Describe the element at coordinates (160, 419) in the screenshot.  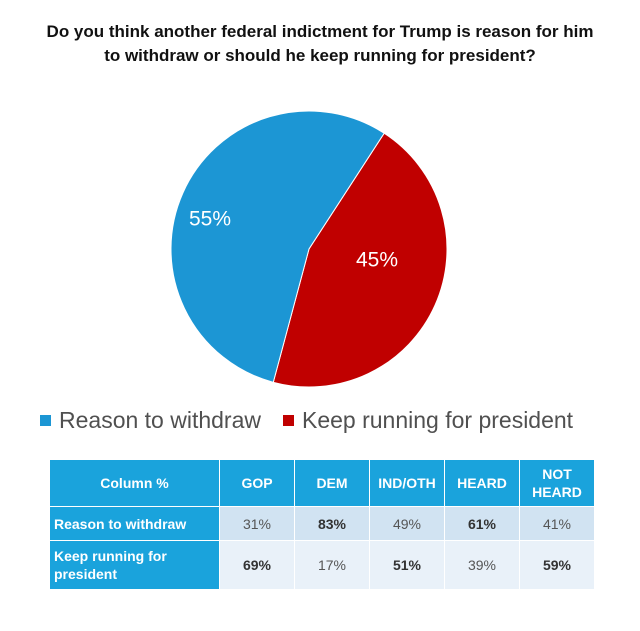
I see `legend-label-withdraw: Reason to withdraw` at that location.